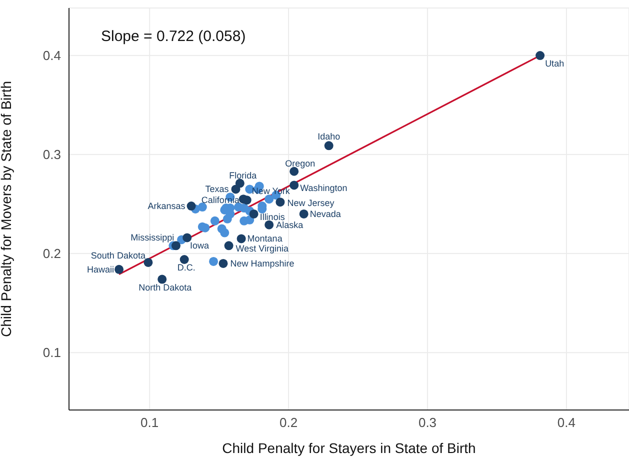 The image size is (629, 458). Describe the element at coordinates (329, 137) in the screenshot. I see `data-label: Idaho` at that location.